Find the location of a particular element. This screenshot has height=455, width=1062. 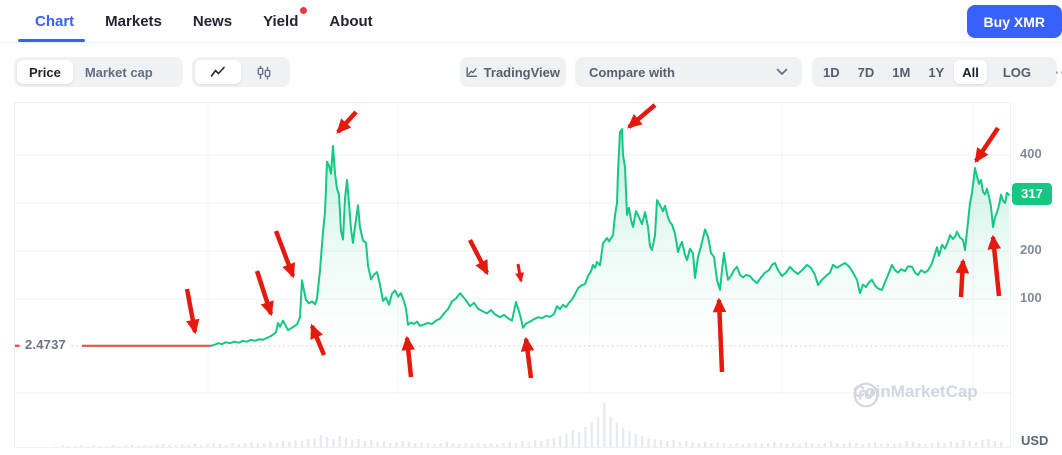

line-chart-type-button is located at coordinates (218, 72).